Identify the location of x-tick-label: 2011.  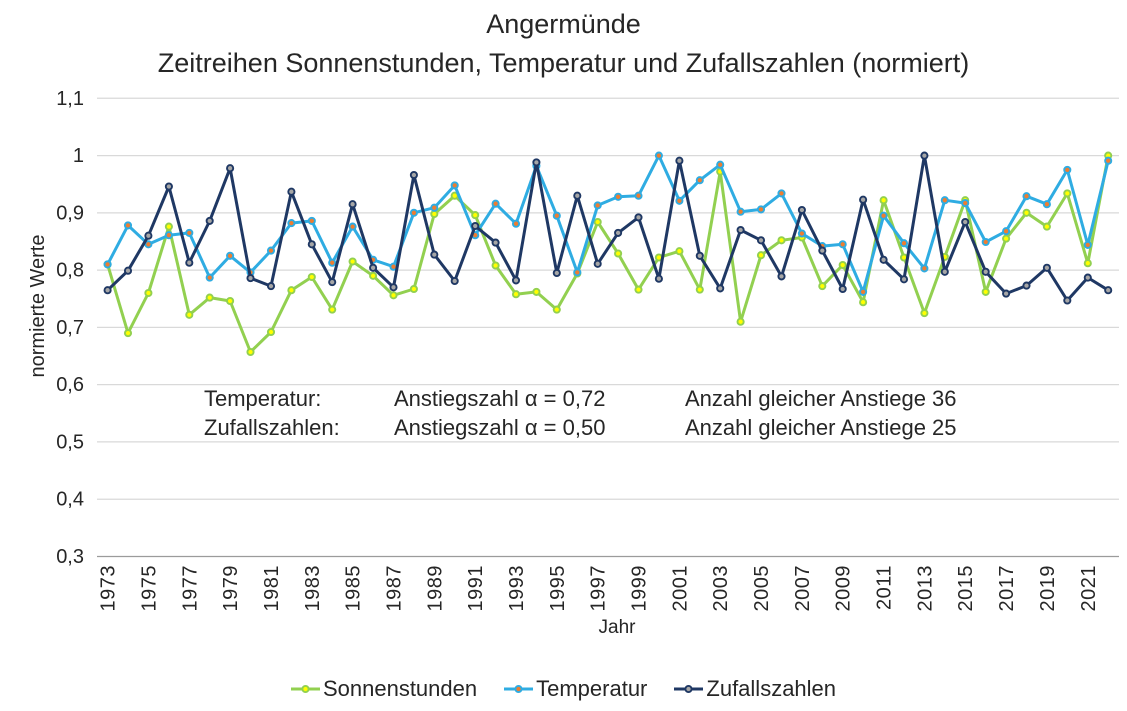
(885, 587).